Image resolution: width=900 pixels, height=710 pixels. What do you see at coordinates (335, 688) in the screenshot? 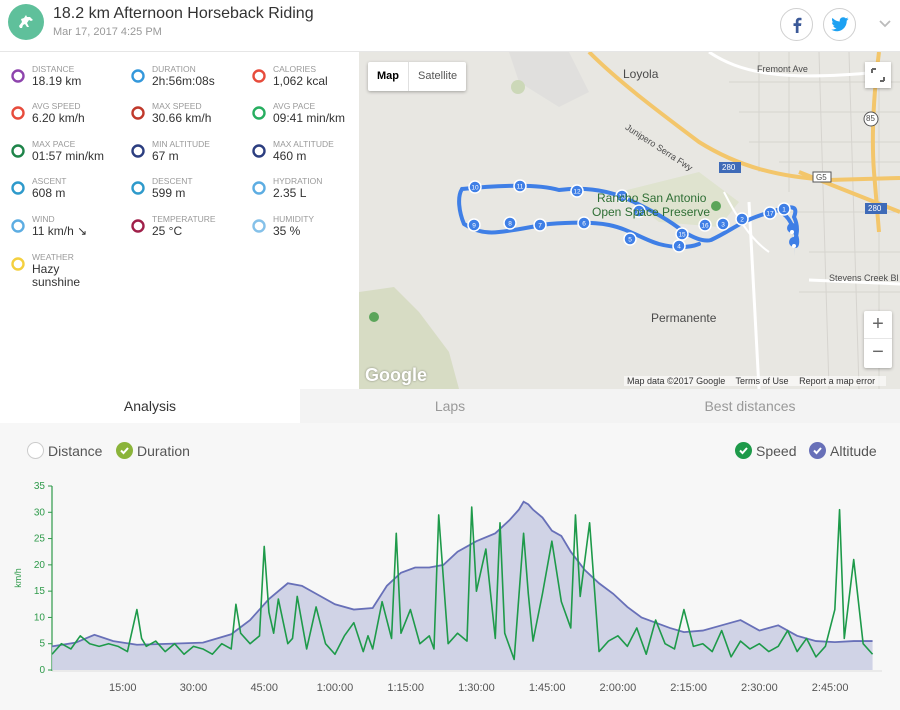
I see `x-tick-label: 1:00:00` at bounding box center [335, 688].